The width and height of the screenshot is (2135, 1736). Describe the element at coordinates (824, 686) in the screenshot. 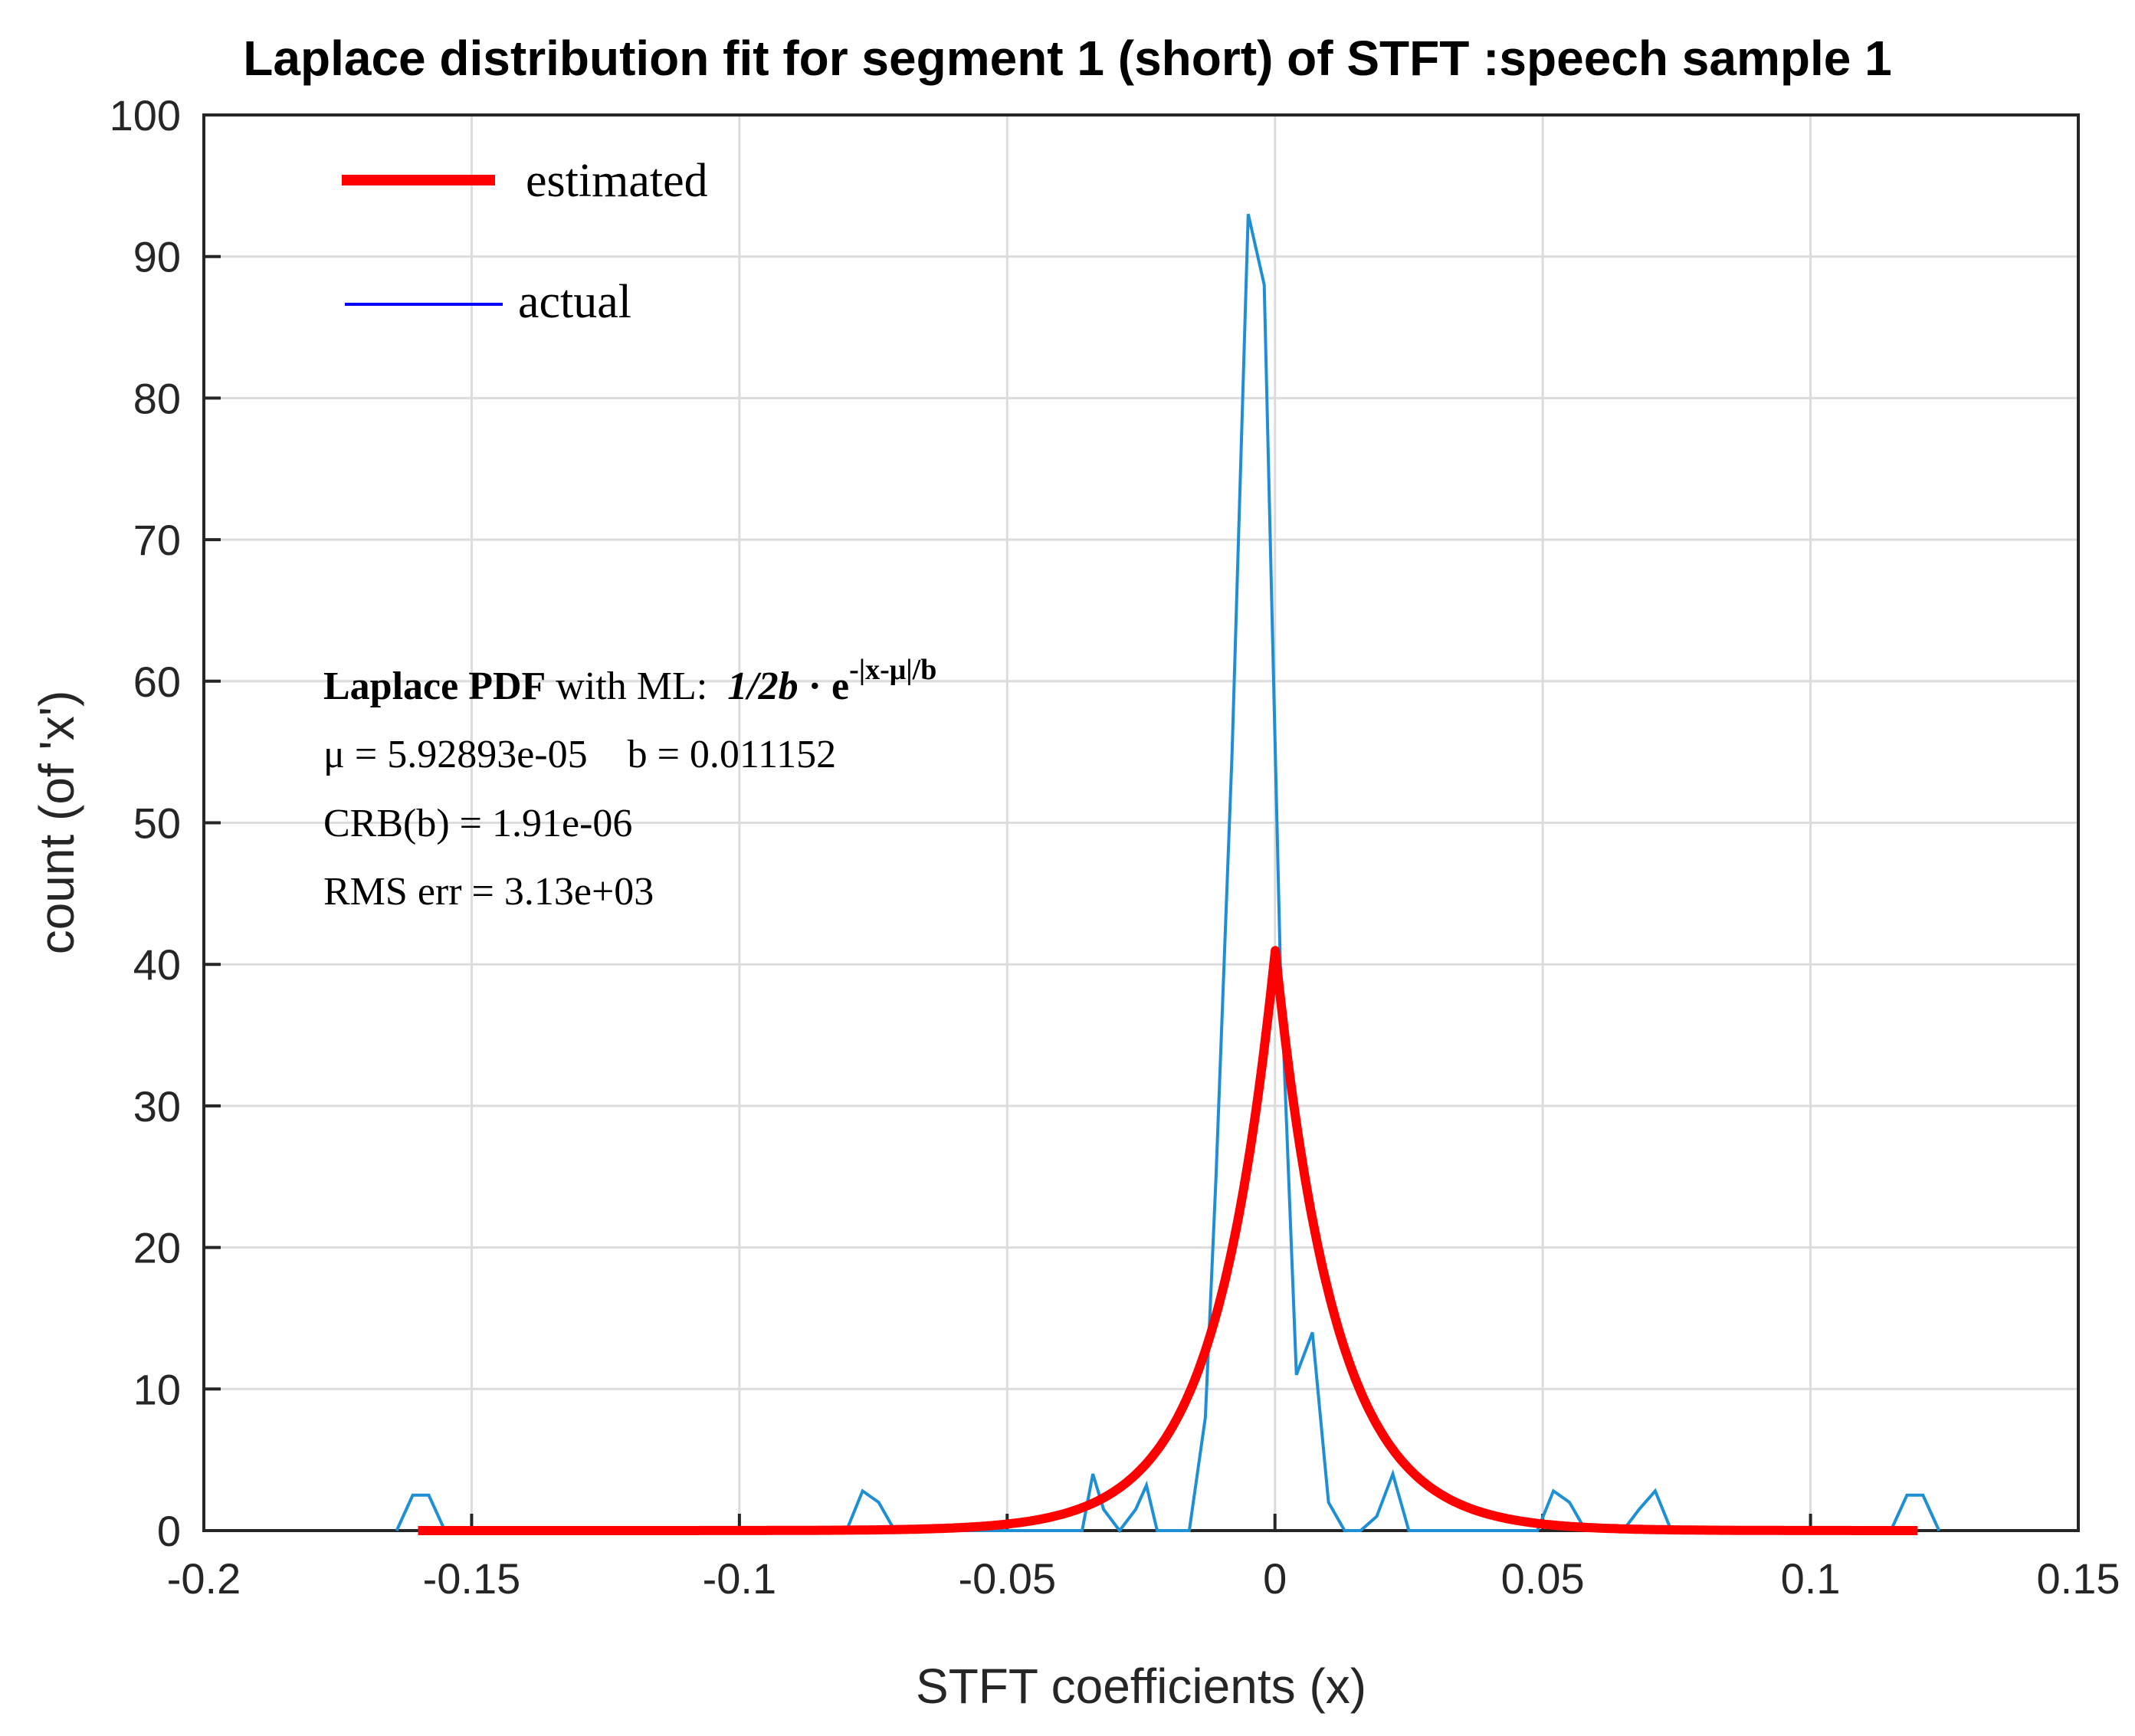

I see `formula-dot: · e` at that location.